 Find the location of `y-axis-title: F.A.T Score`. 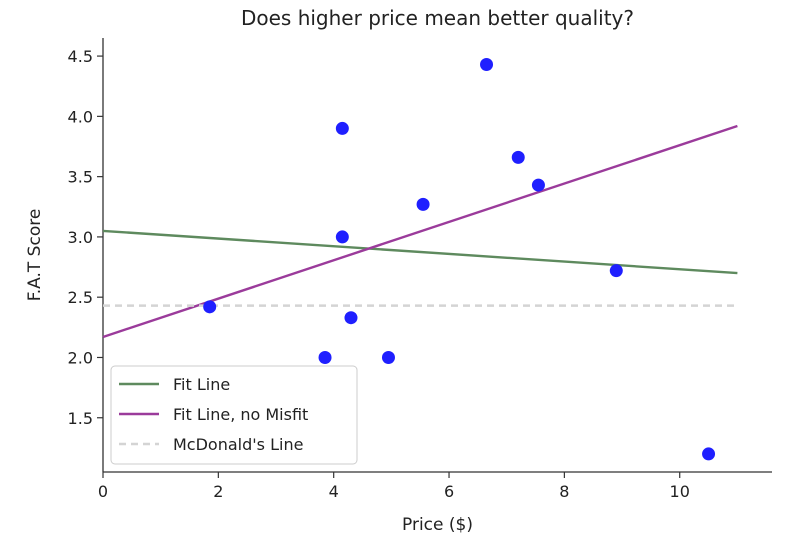

y-axis-title: F.A.T Score is located at coordinates (35, 255).